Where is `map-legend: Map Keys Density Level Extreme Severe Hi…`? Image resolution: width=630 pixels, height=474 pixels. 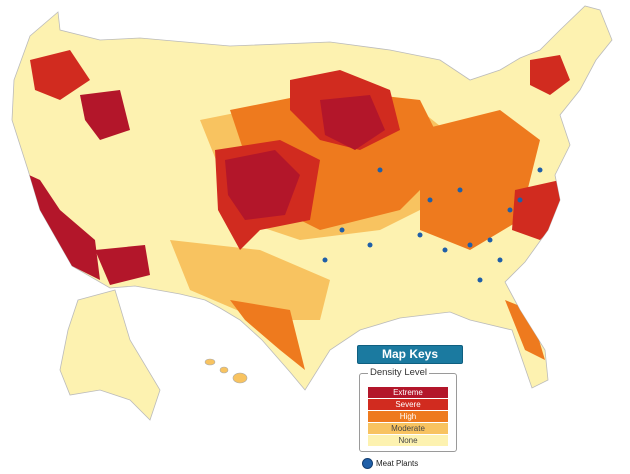 map-legend: Map Keys Density Level Extreme Severe Hi… is located at coordinates (410, 398).